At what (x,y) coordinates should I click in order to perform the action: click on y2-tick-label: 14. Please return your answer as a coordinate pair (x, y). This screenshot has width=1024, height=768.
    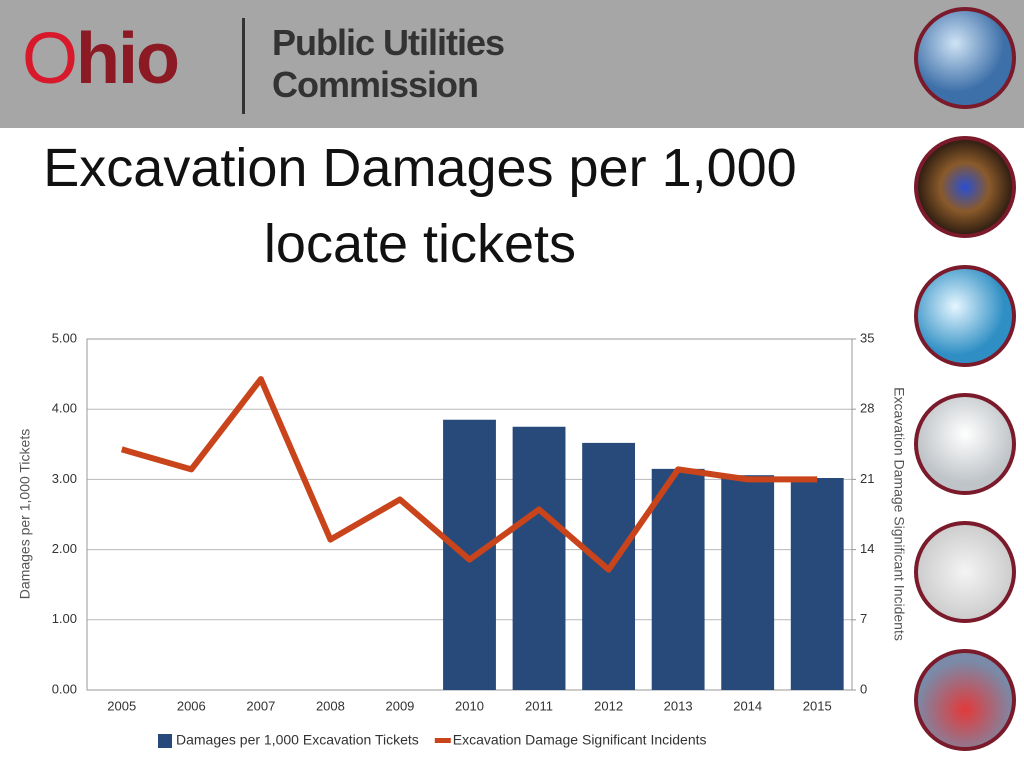
    Looking at the image, I should click on (867, 548).